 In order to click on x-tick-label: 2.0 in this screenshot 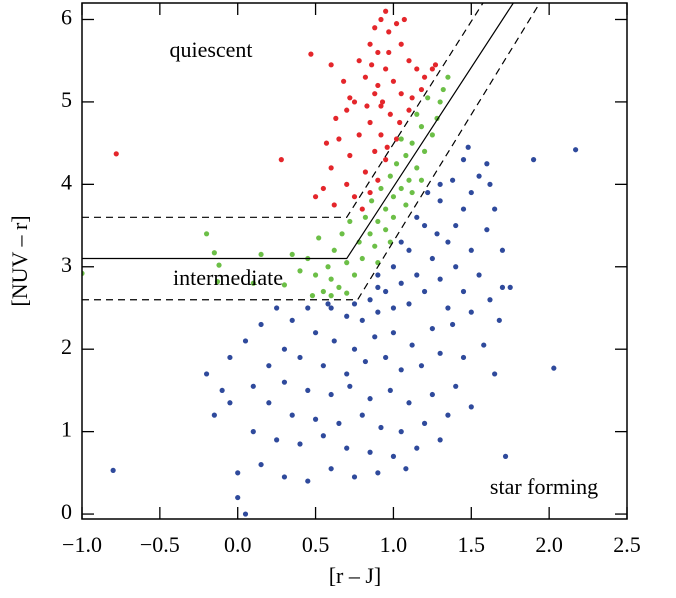, I will do `click(549, 544)`.